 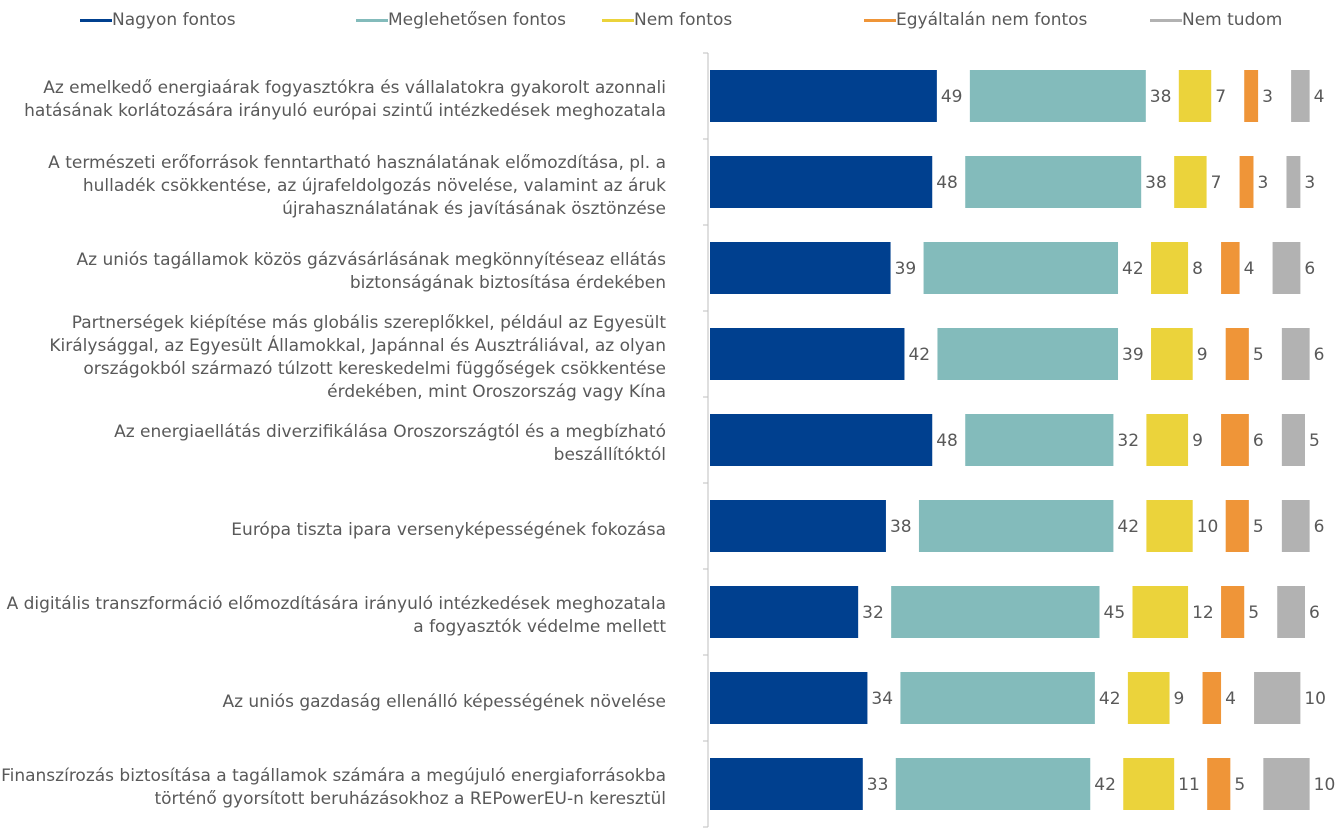 What do you see at coordinates (992, 20) in the screenshot?
I see `legend-label: Egyáltalán nem fontos` at bounding box center [992, 20].